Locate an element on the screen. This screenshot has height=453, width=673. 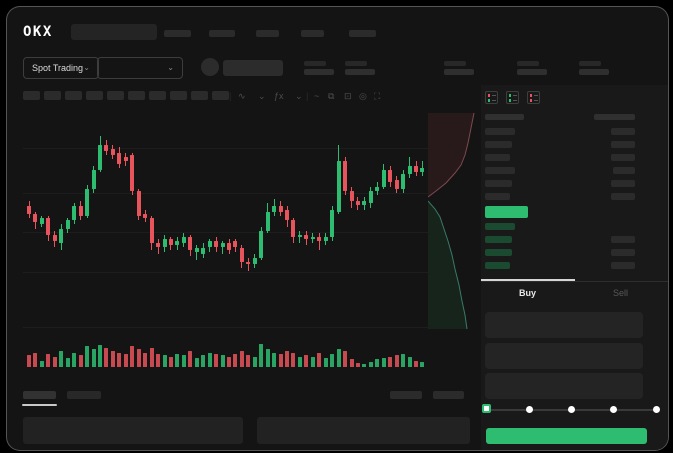
market-type-dropdown: Spot Trading ⌄ is located at coordinates (61, 68).